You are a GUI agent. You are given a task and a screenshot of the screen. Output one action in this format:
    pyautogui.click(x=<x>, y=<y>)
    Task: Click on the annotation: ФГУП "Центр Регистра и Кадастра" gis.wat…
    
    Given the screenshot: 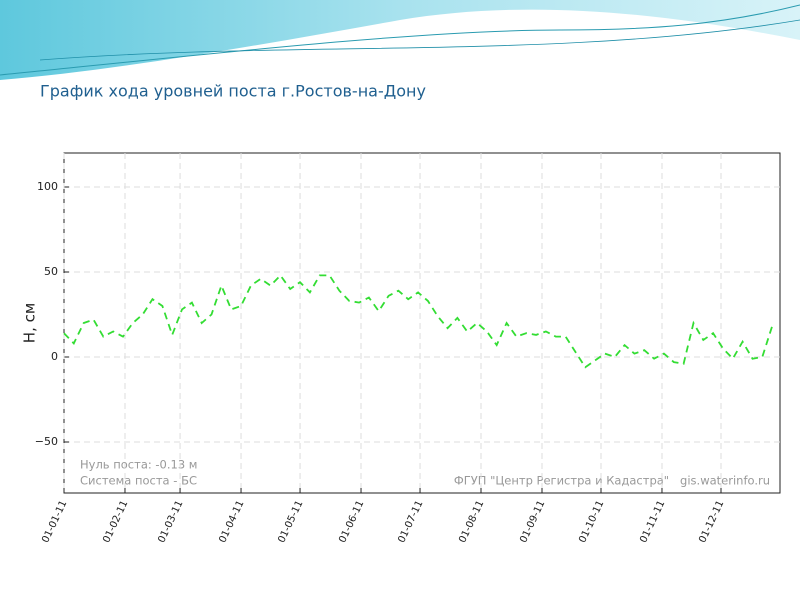 What is the action you would take?
    pyautogui.click(x=612, y=481)
    